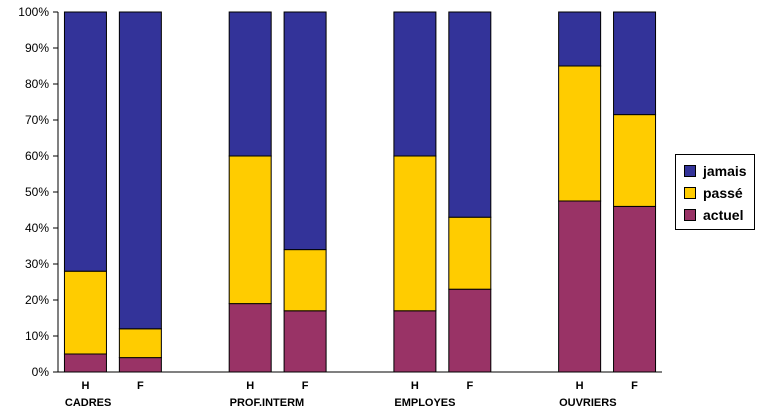  I want to click on y-tick-label: 0%, so click(41, 372).